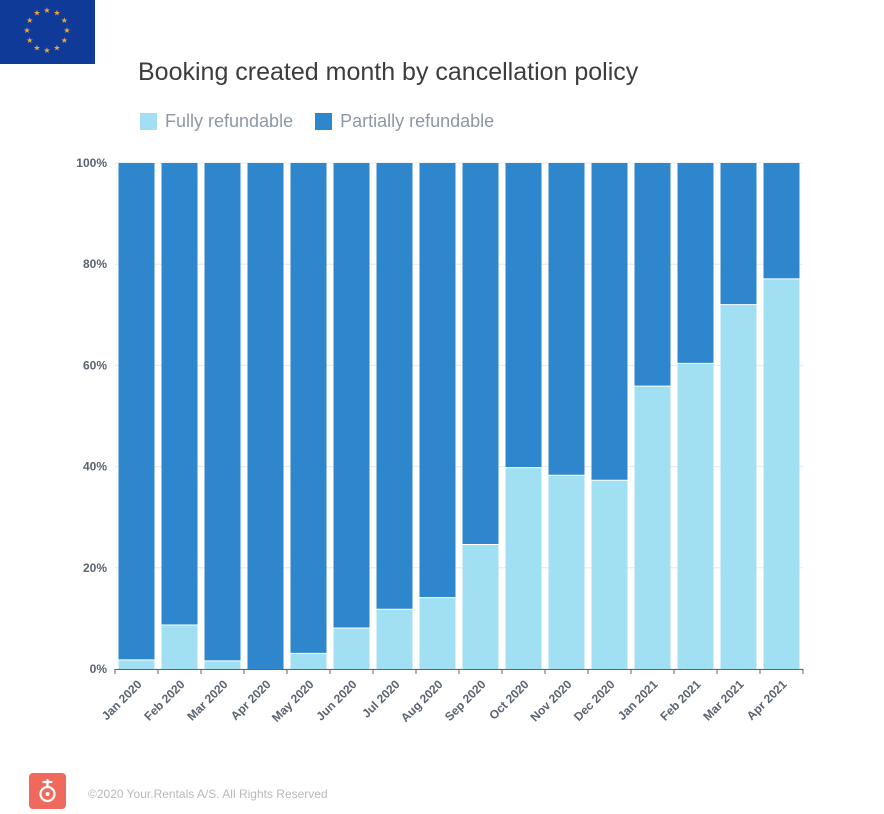 The width and height of the screenshot is (884, 814). Describe the element at coordinates (723, 700) in the screenshot. I see `x-tick-label: Mar 2021` at that location.